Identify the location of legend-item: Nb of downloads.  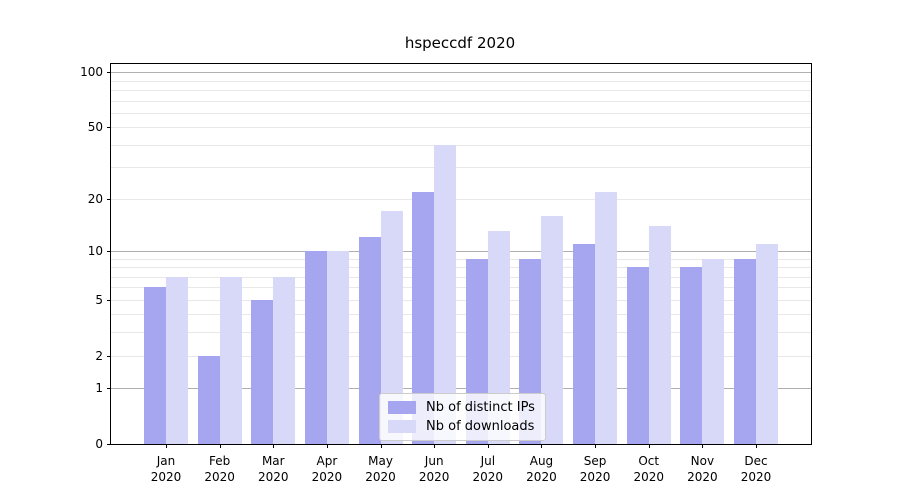
(461, 426).